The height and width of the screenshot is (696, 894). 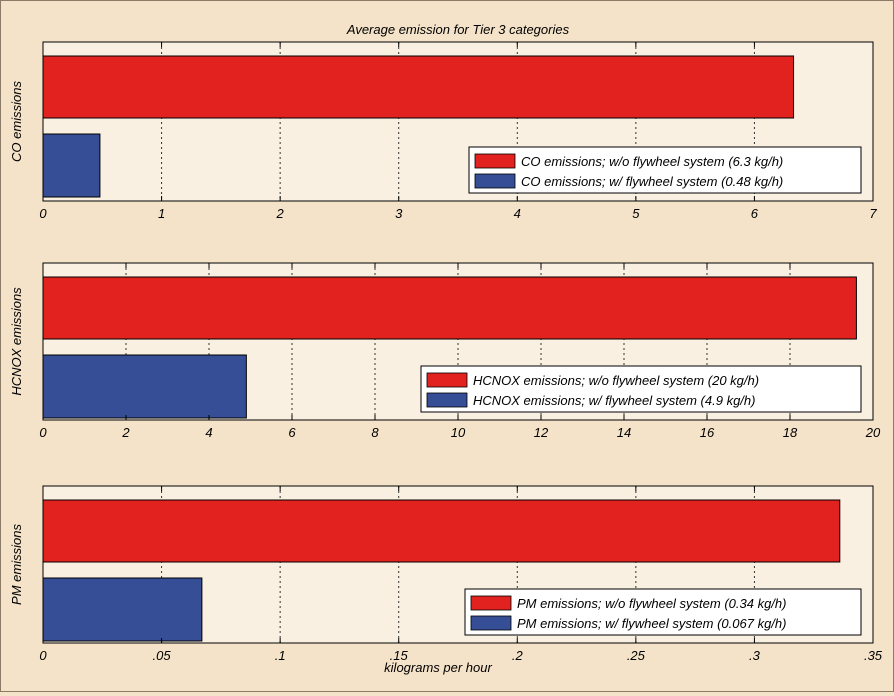 I want to click on y-axis-label: PM emissions, so click(x=16, y=564).